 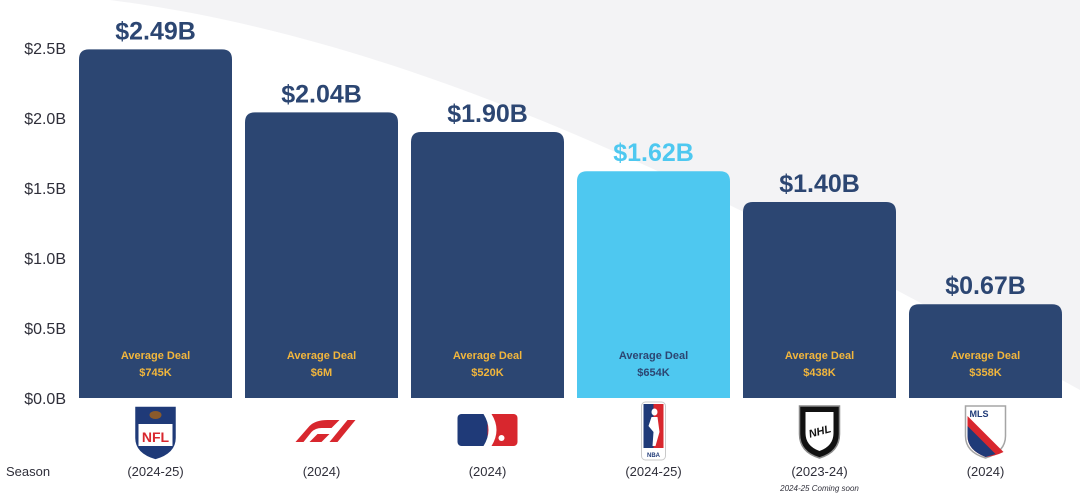 What do you see at coordinates (28, 471) in the screenshot?
I see `season-row-label: Season` at bounding box center [28, 471].